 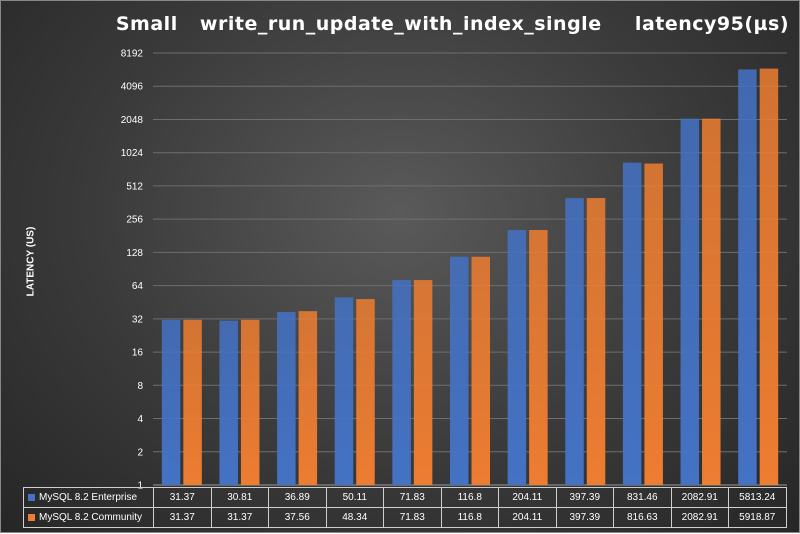 What do you see at coordinates (132, 87) in the screenshot?
I see `y-tick-label: 4096` at bounding box center [132, 87].